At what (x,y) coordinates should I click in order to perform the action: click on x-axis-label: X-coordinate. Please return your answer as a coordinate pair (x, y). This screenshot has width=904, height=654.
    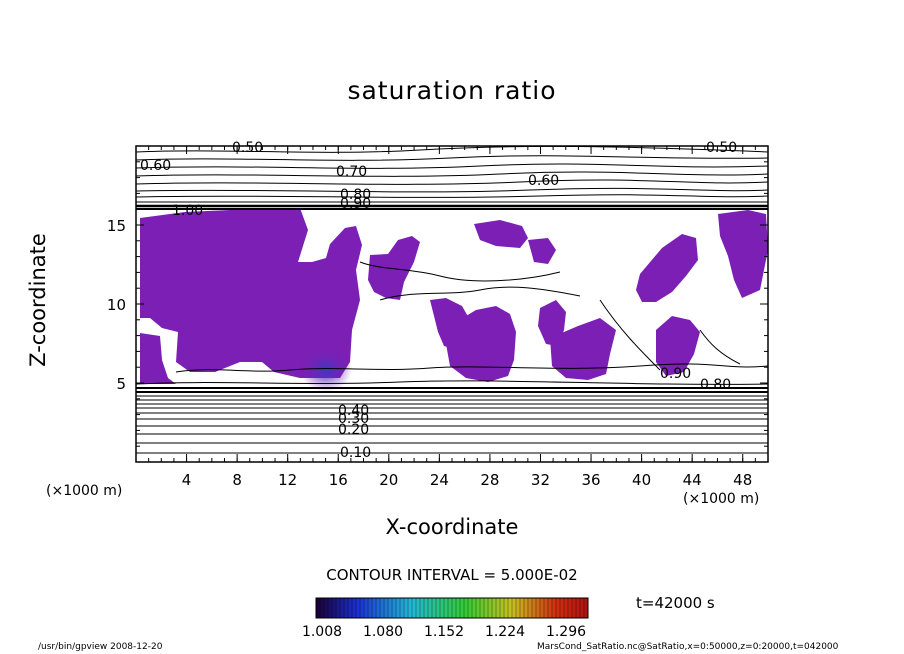
    Looking at the image, I should click on (452, 527).